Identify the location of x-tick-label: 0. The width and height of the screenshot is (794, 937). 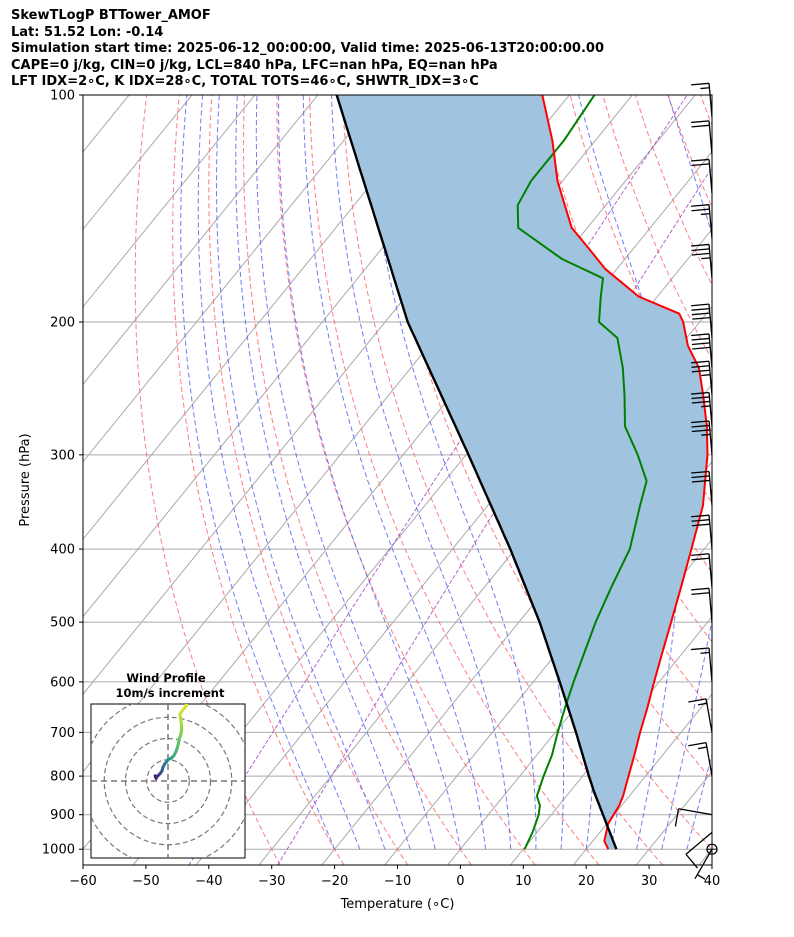
(460, 881).